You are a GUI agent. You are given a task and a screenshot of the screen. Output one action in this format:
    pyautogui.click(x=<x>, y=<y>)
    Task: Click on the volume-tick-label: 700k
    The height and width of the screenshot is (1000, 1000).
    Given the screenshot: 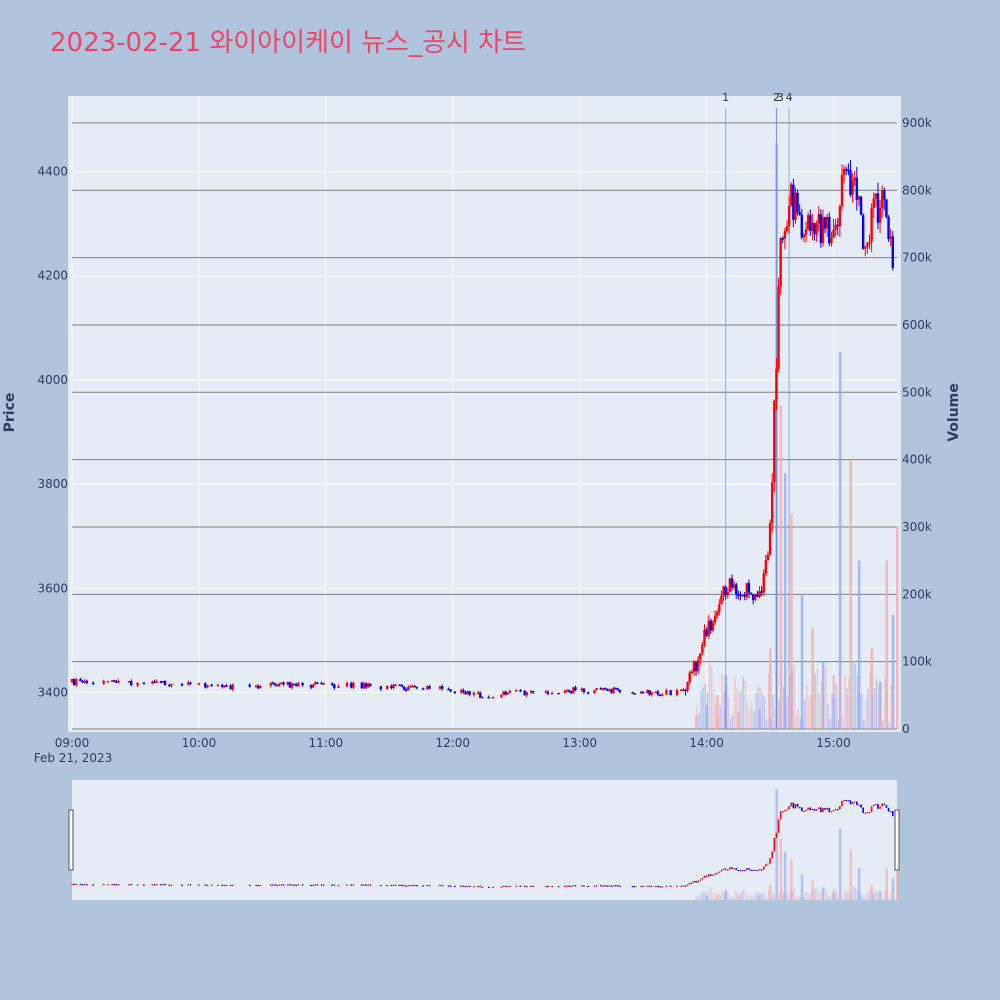 What is the action you would take?
    pyautogui.click(x=917, y=258)
    